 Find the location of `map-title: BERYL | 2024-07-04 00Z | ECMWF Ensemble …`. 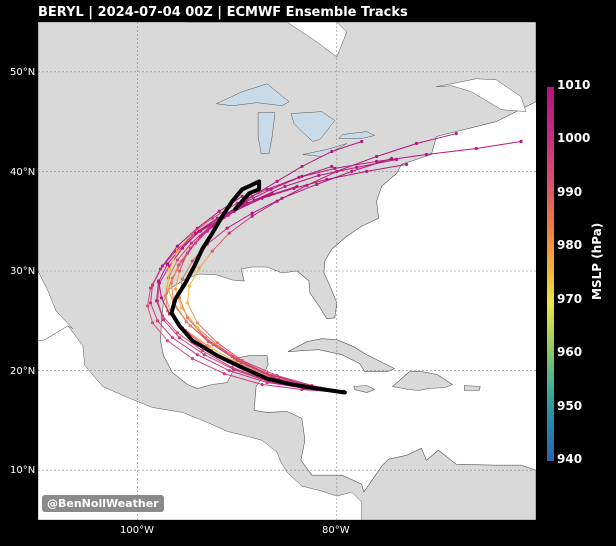

map-title: BERYL | 2024-07-04 00Z | ECMWF Ensemble … is located at coordinates (223, 12).